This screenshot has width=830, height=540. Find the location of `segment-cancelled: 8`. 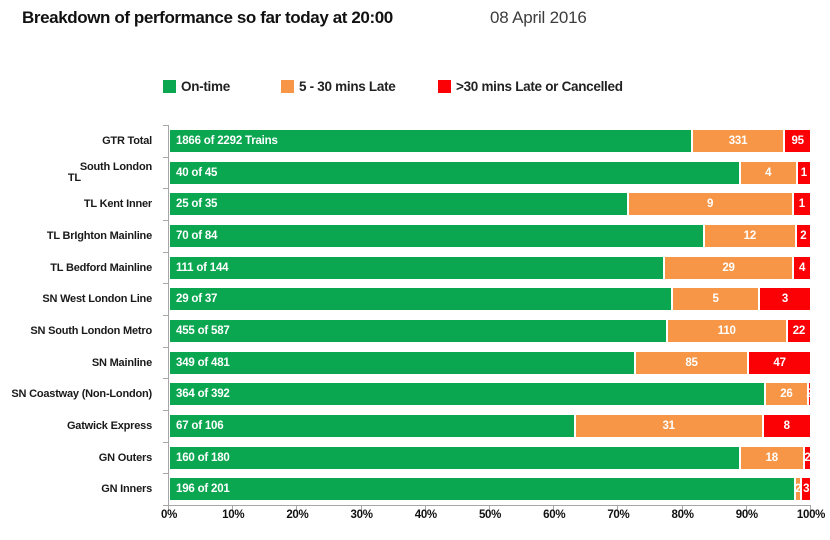

segment-cancelled: 8 is located at coordinates (786, 425).